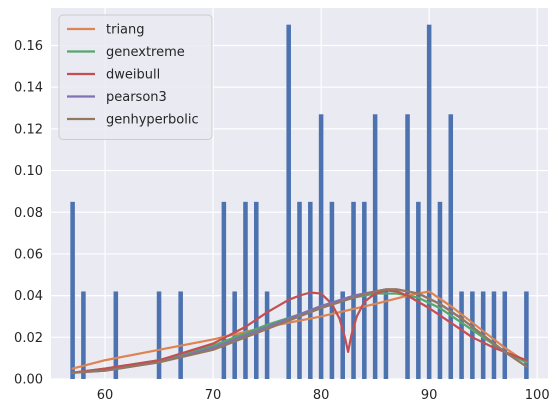 Image resolution: width=559 pixels, height=416 pixels. I want to click on legend-label-genhyperbolic: genhyperbolic, so click(152, 120).